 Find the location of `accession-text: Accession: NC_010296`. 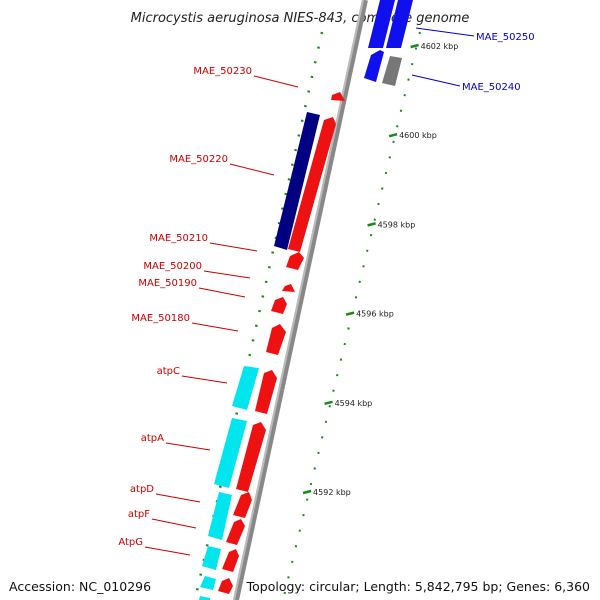

accession-text: Accession: NC_010296 is located at coordinates (80, 586).